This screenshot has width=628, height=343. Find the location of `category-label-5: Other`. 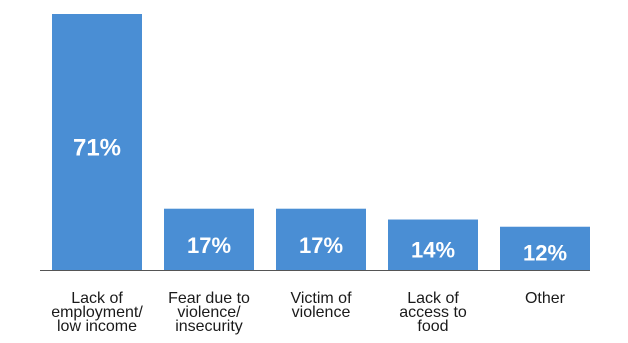

category-label-5: Other is located at coordinates (545, 298).